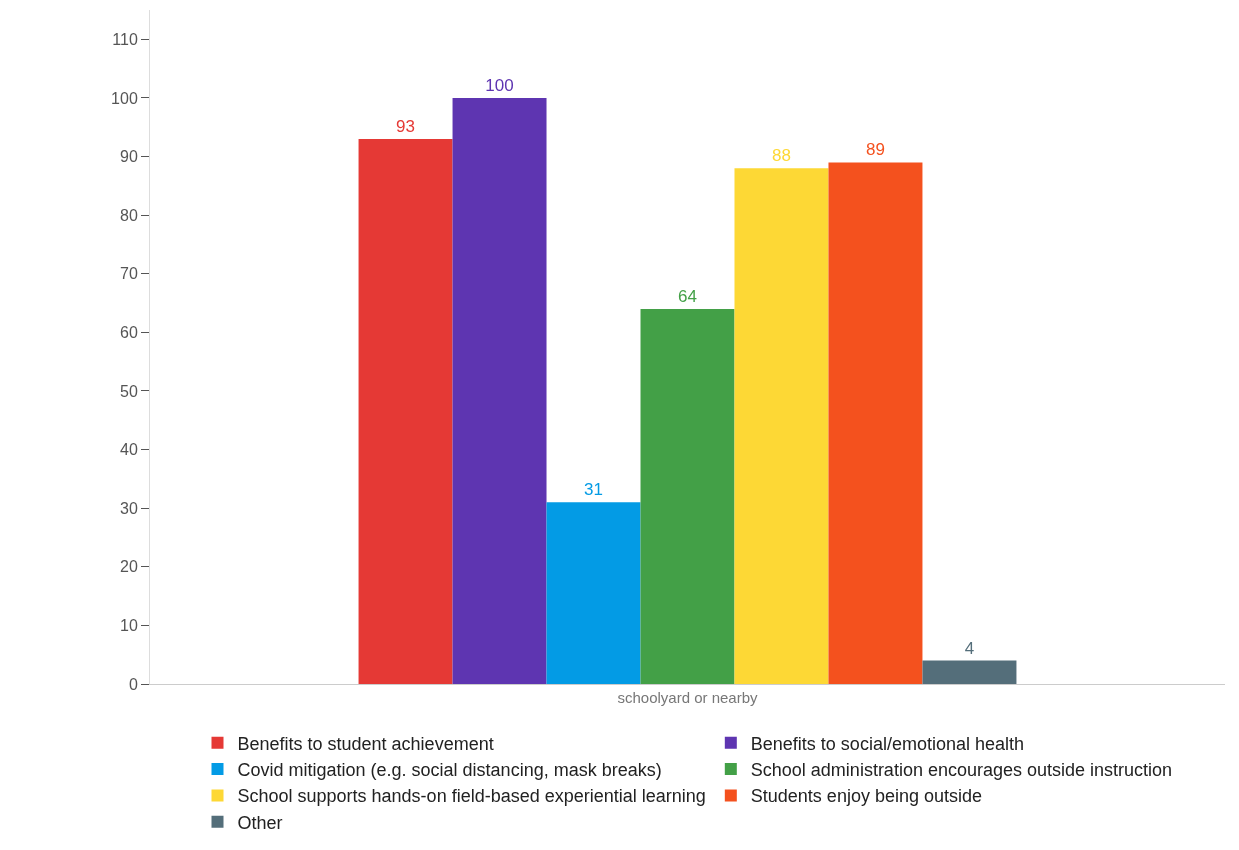 The width and height of the screenshot is (1239, 850). Describe the element at coordinates (129, 625) in the screenshot. I see `y-tick-label: 10` at that location.